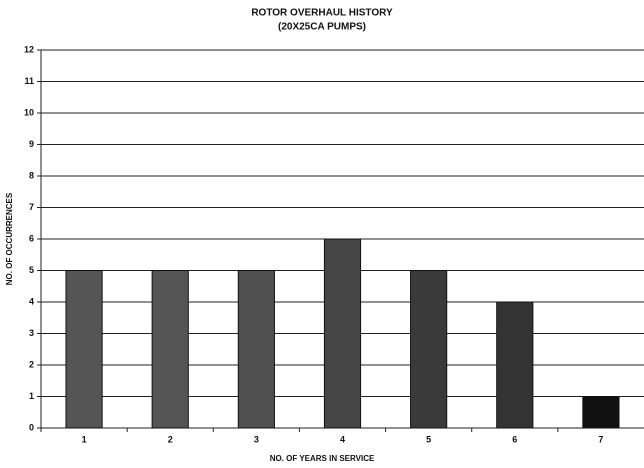 The width and height of the screenshot is (644, 468). I want to click on y-tick-label: 7, so click(31, 207).